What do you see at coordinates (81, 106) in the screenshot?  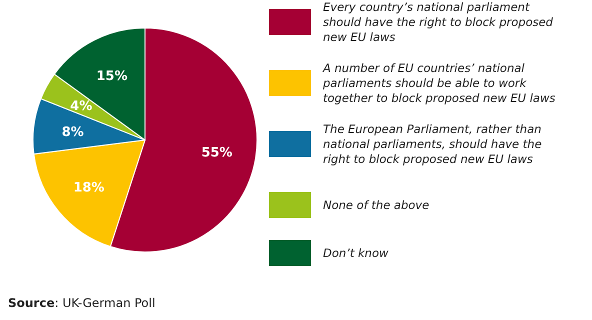 I see `data-label: 4%` at bounding box center [81, 106].